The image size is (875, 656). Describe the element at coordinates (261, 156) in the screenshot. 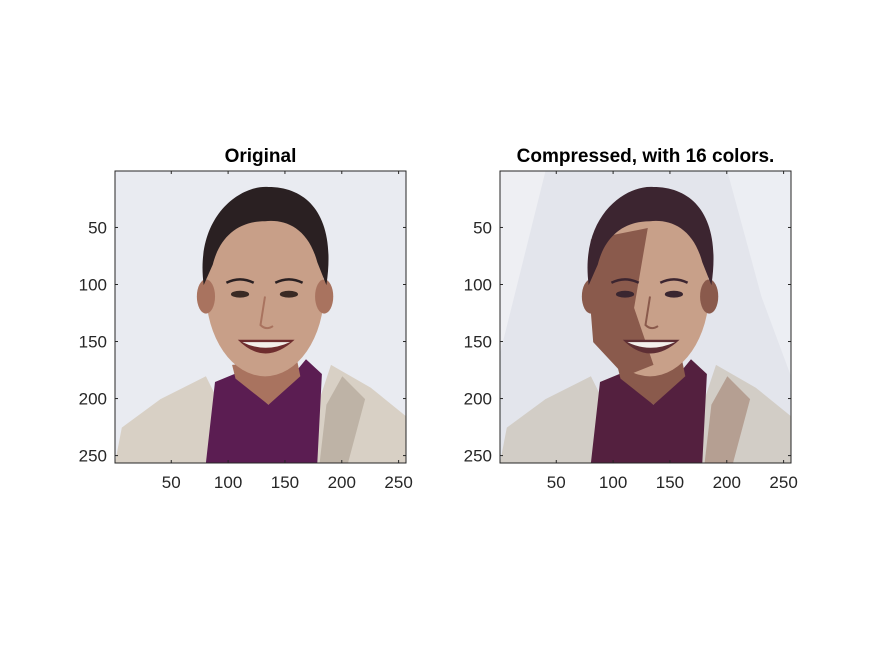

I see `panel-title: Original` at that location.